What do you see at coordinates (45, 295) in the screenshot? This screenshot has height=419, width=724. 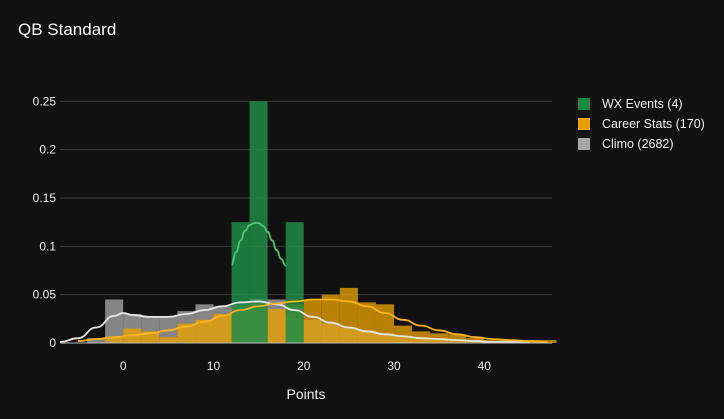 I see `y-tick-label: 0.05` at bounding box center [45, 295].